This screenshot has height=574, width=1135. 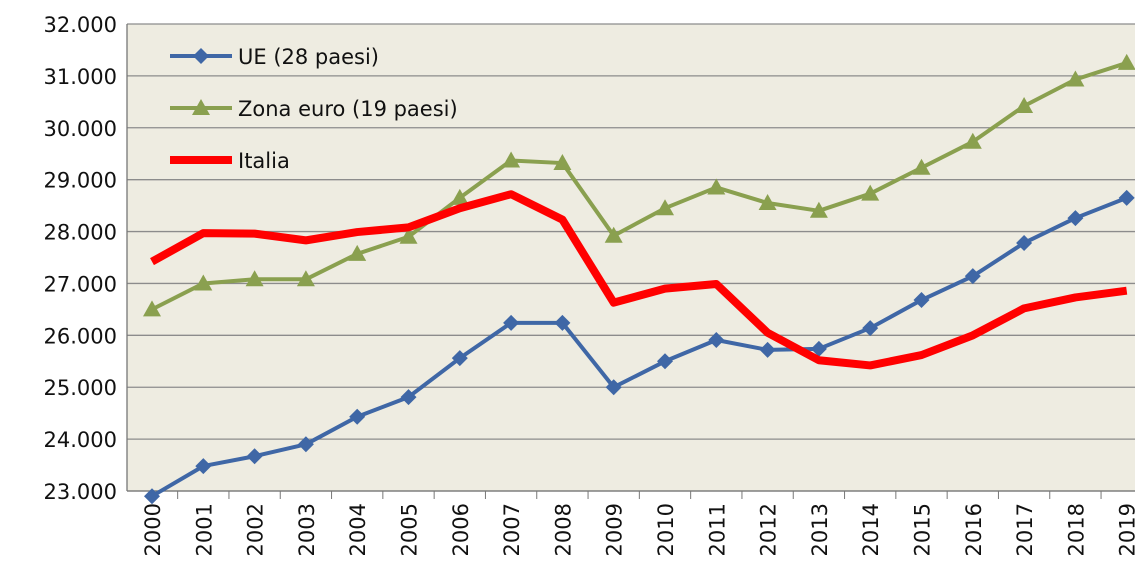 What do you see at coordinates (256, 529) in the screenshot?
I see `x-tick-label: 2002` at bounding box center [256, 529].